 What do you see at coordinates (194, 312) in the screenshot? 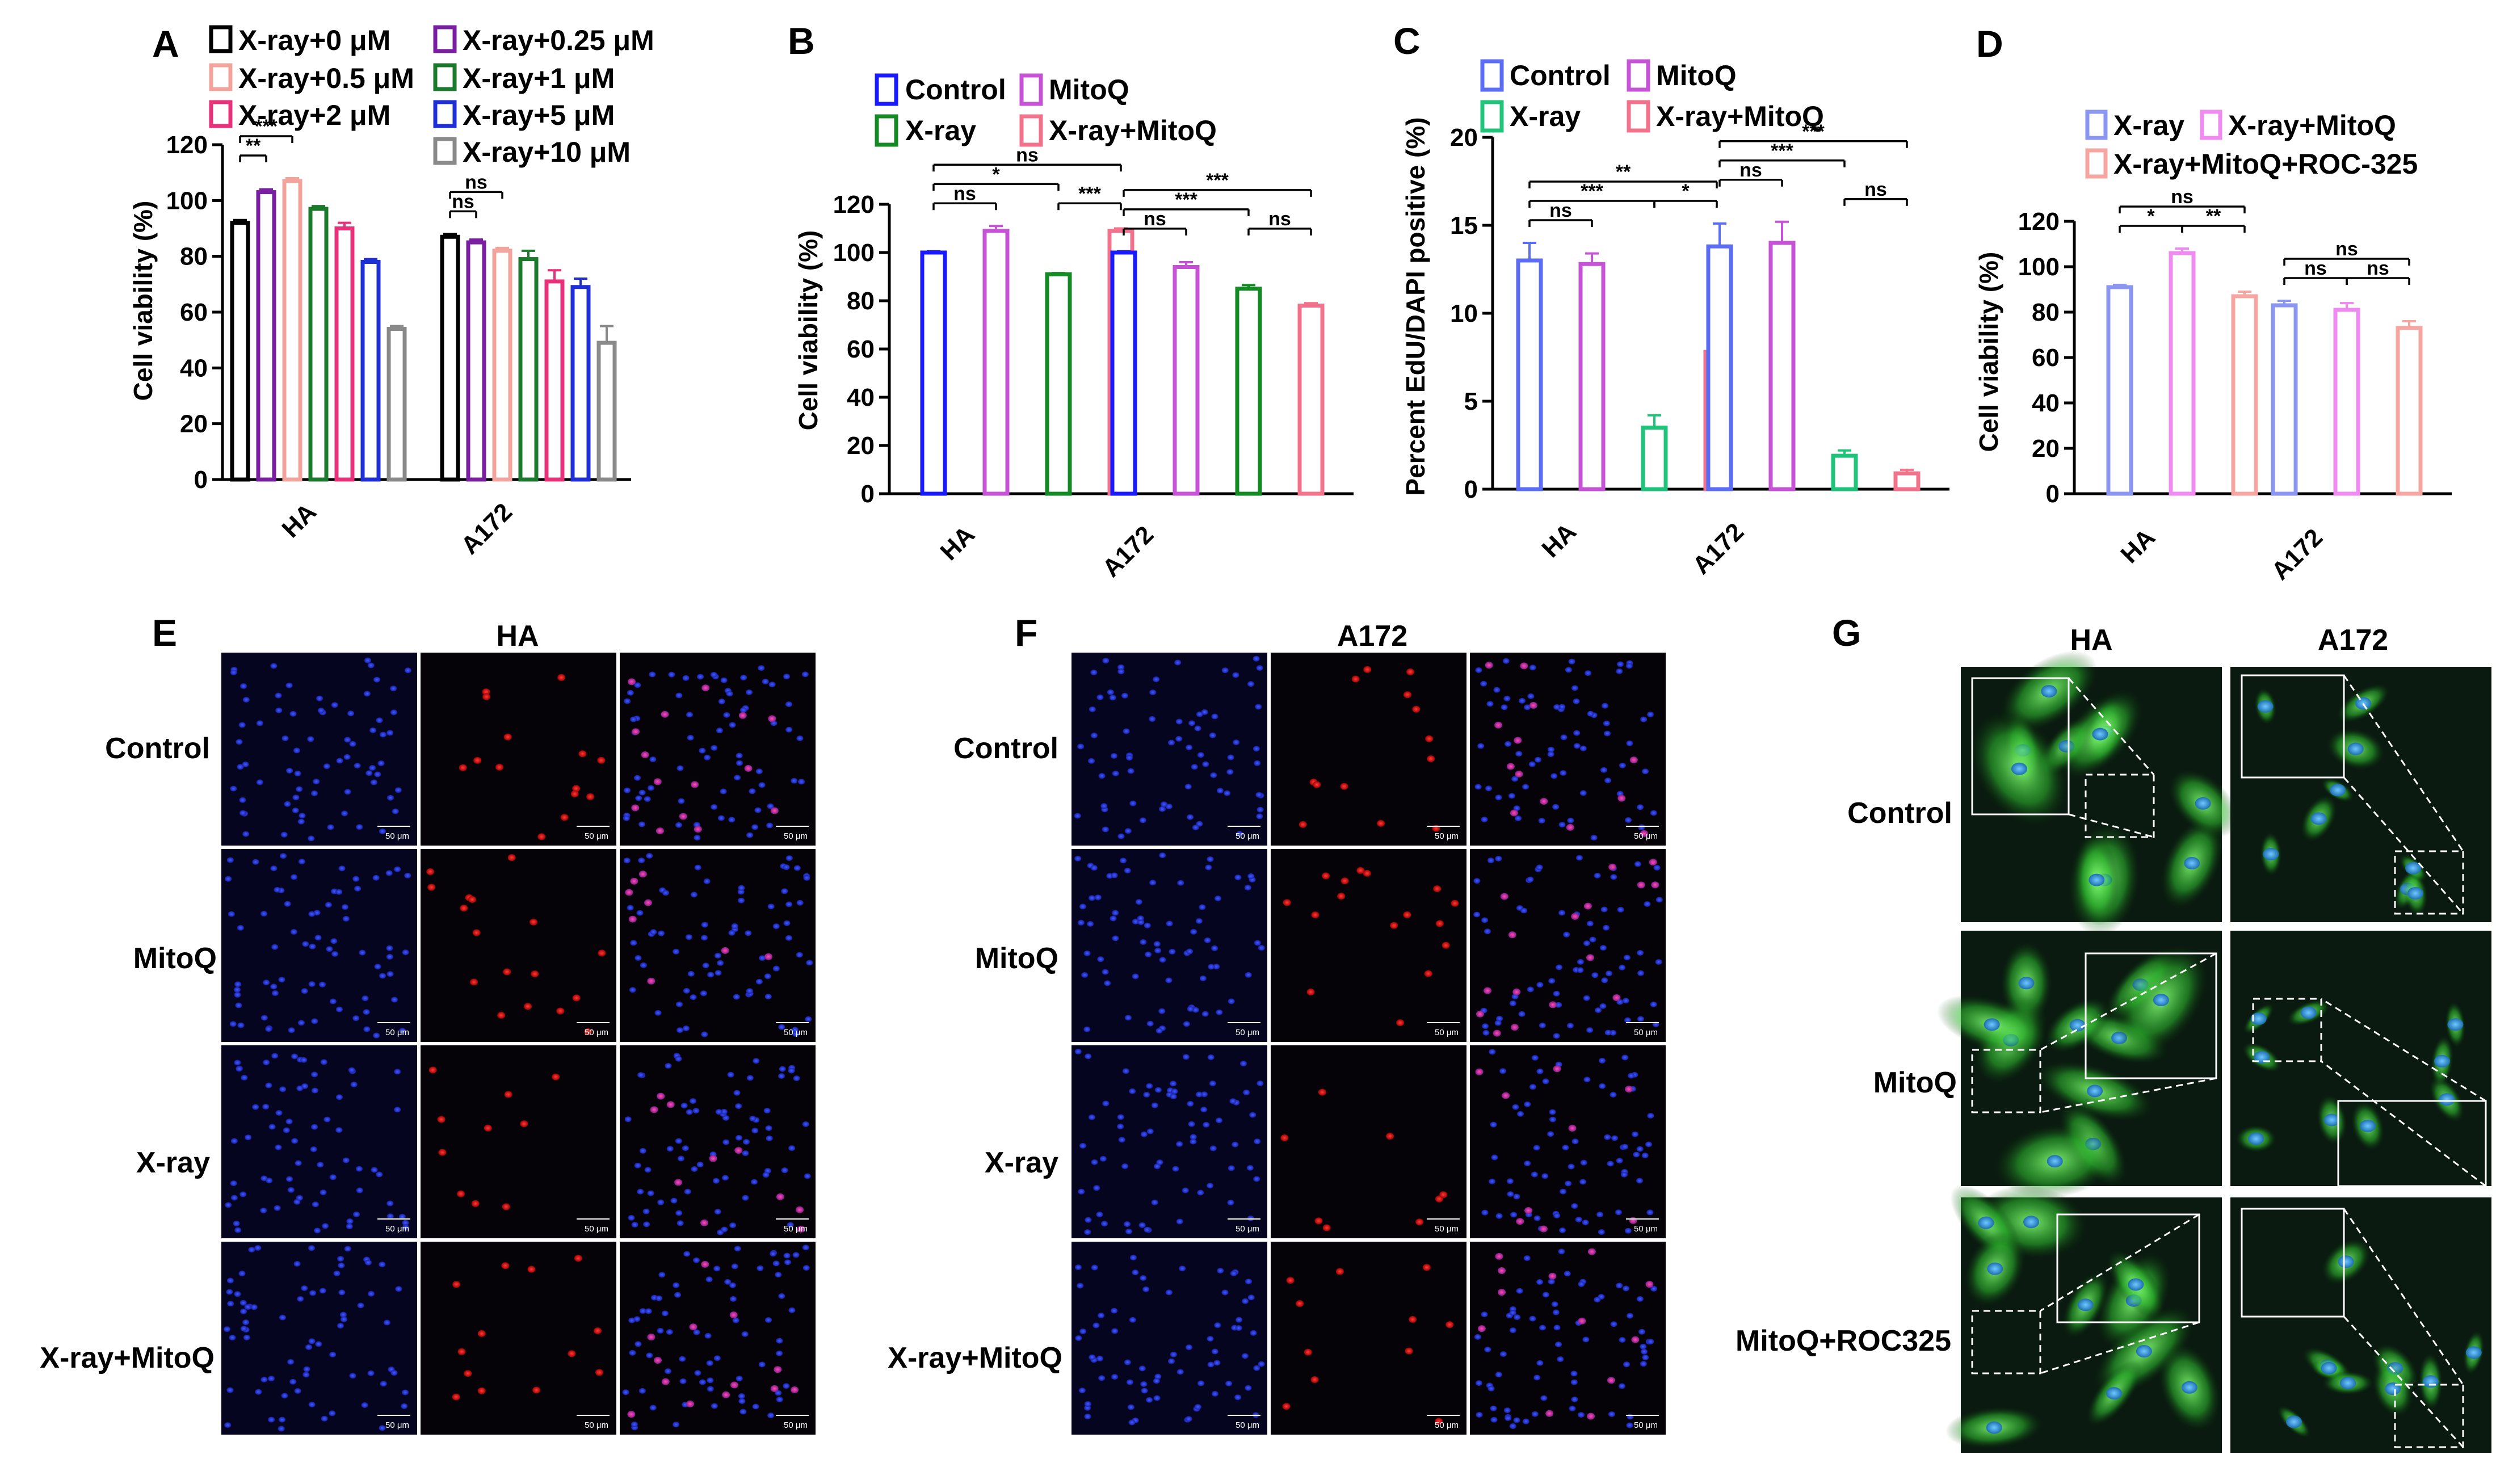
I see `y-tick-label: 60` at bounding box center [194, 312].